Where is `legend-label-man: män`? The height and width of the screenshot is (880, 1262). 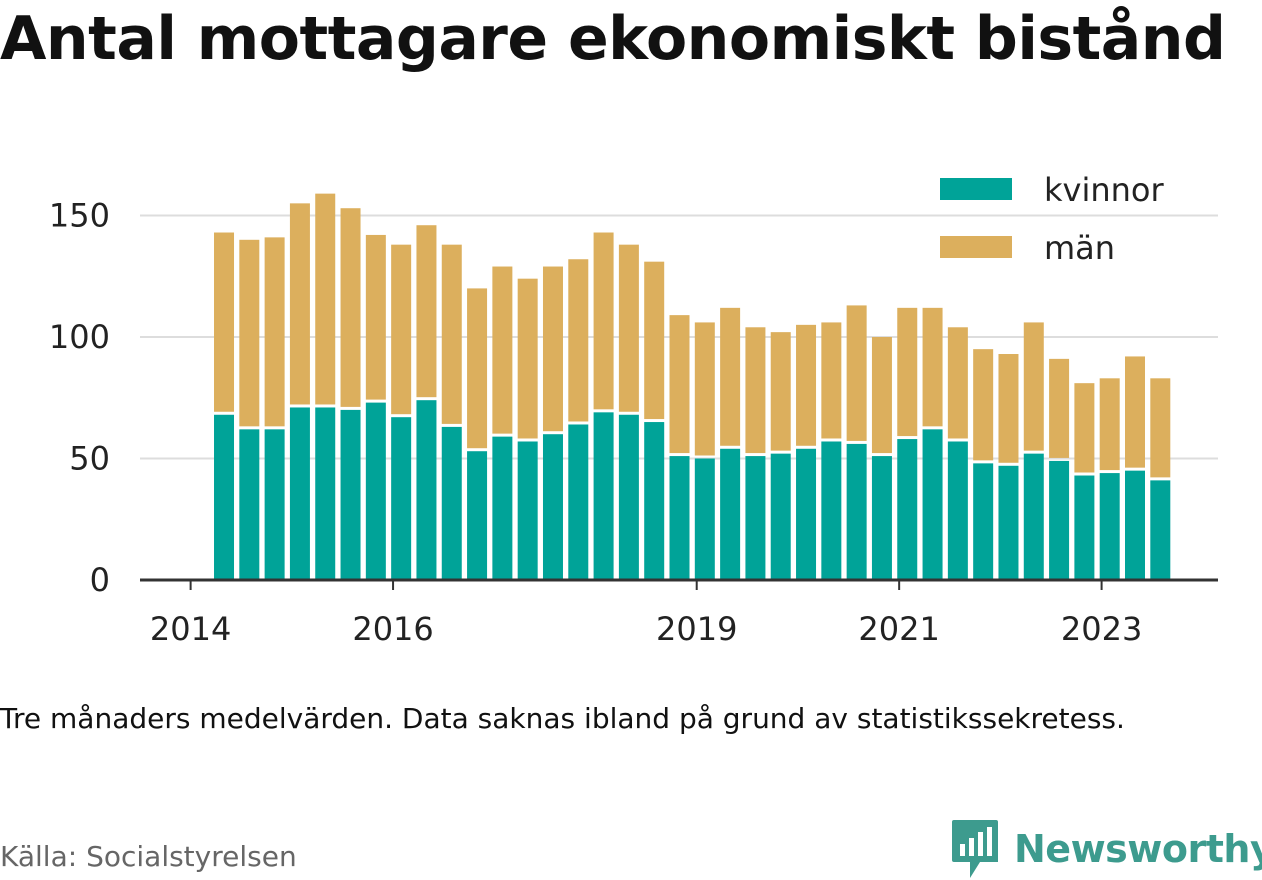
legend-label-man: män is located at coordinates (1079, 248).